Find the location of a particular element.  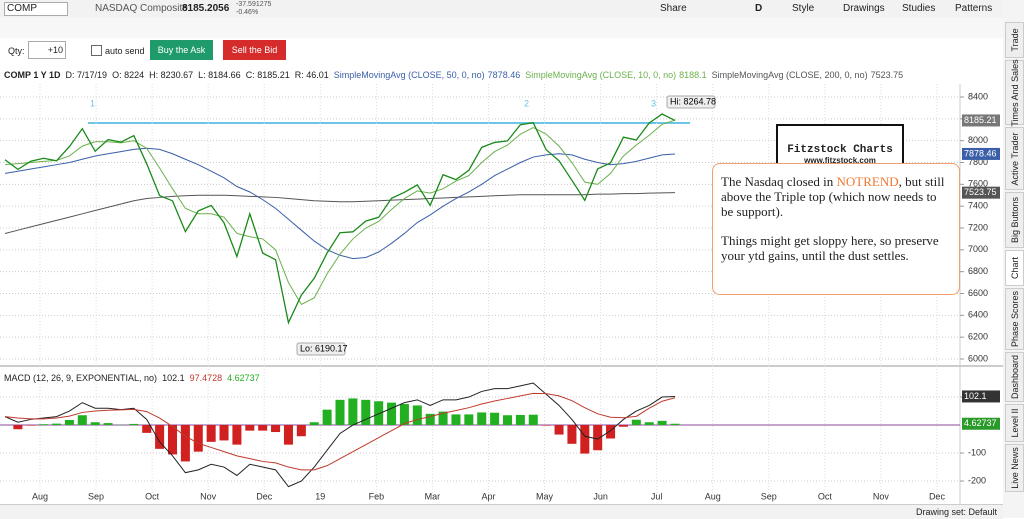

side-tab-label: Trade is located at coordinates (1015, 39).